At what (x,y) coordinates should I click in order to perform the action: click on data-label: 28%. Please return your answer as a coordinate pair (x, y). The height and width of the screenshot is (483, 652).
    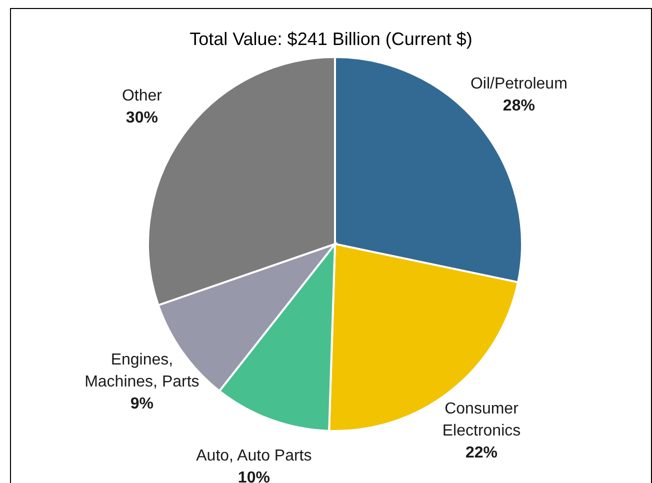
    Looking at the image, I should click on (518, 105).